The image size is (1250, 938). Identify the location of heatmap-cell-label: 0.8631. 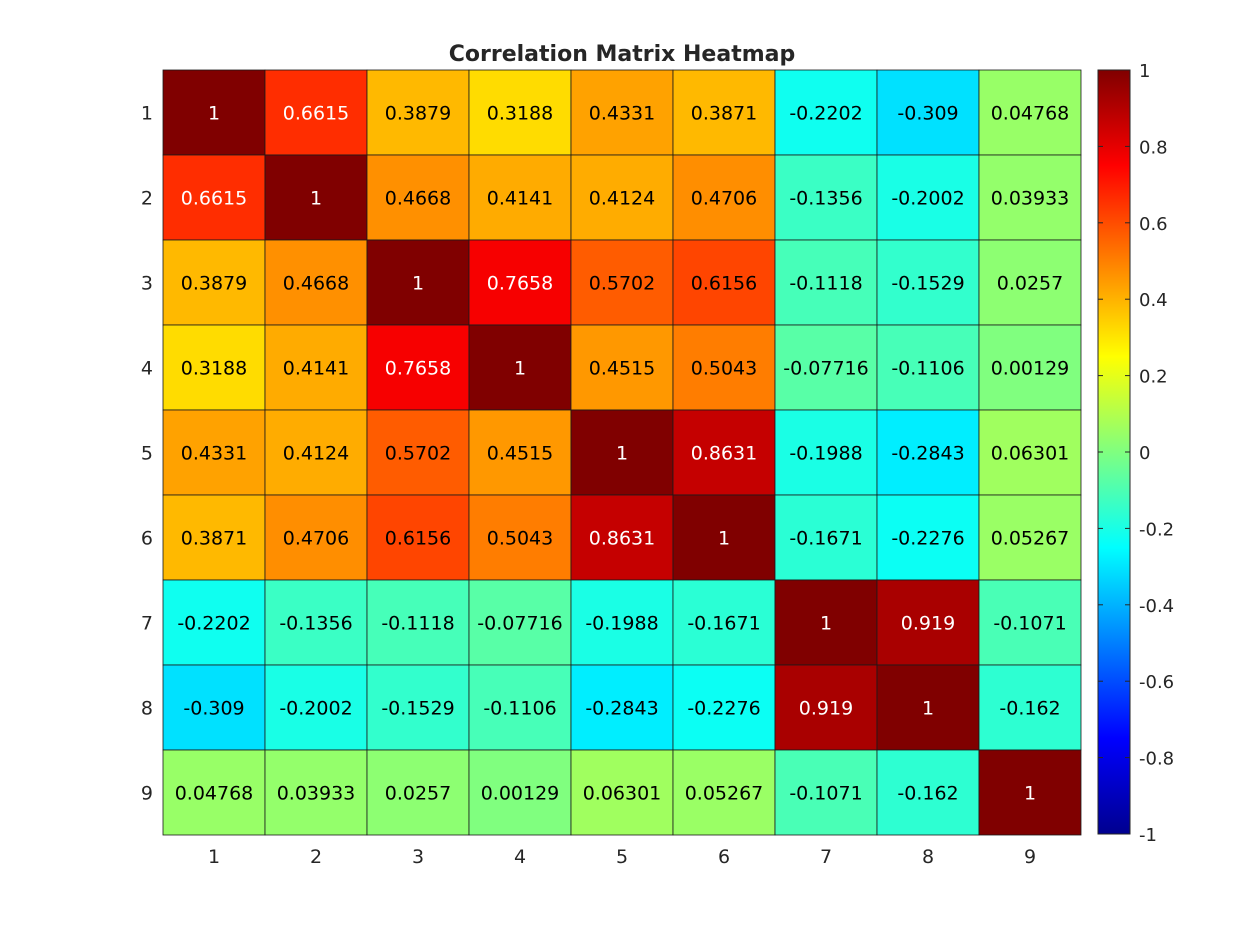
(622, 539).